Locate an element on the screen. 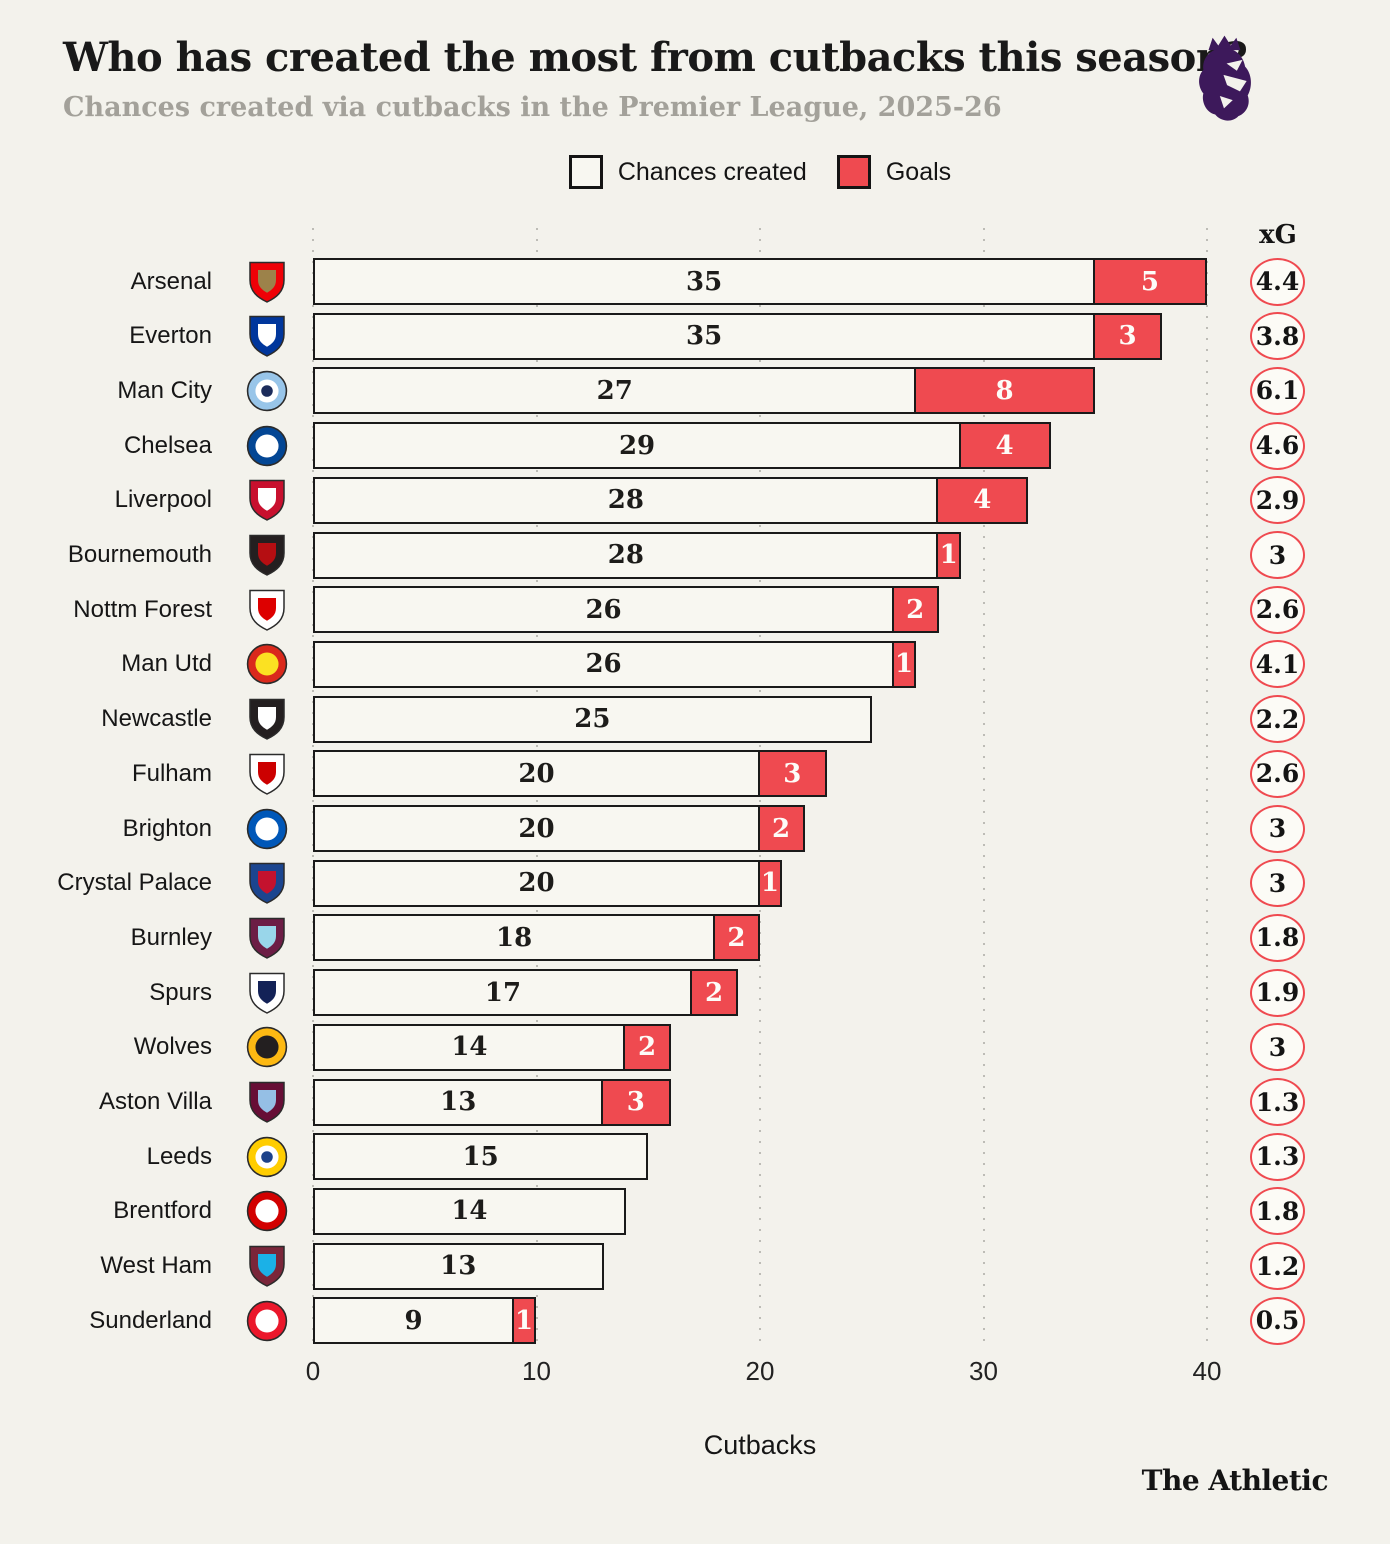 The width and height of the screenshot is (1390, 1544). team-row-arsenal: Arsenal 35 5 4.4 is located at coordinates (695, 281).